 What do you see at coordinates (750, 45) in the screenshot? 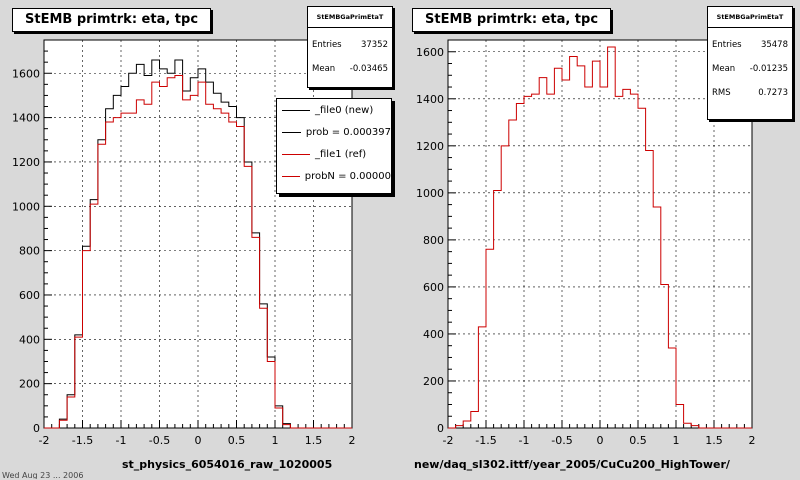
I see `right-stats-entries-row: Entries 35478` at bounding box center [750, 45].